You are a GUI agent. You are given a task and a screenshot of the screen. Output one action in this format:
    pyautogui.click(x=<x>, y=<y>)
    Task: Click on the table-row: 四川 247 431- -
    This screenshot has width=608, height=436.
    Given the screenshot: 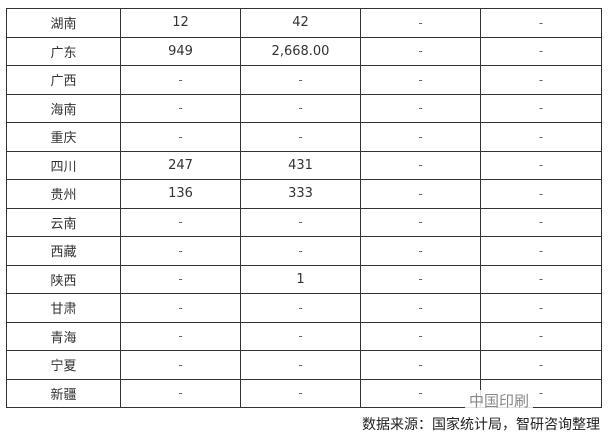 What is the action you would take?
    pyautogui.click(x=304, y=165)
    